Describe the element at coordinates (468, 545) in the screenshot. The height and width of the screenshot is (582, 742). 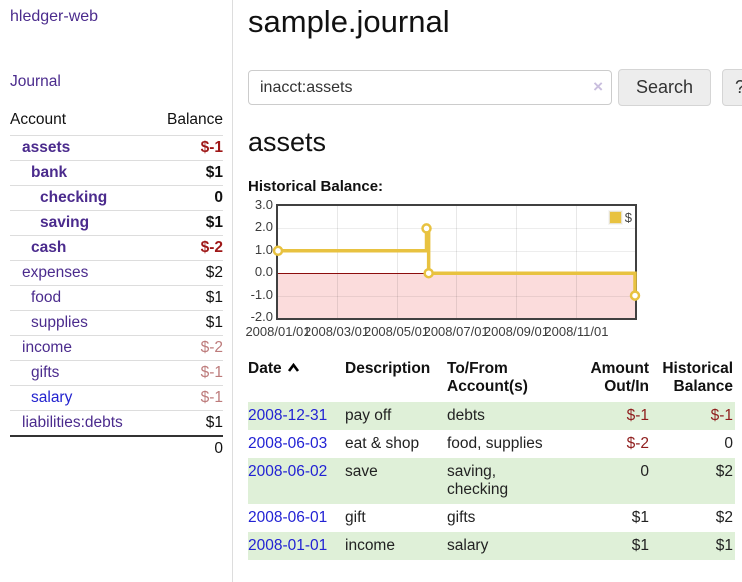
I see `transaction-accounts: salary` at that location.